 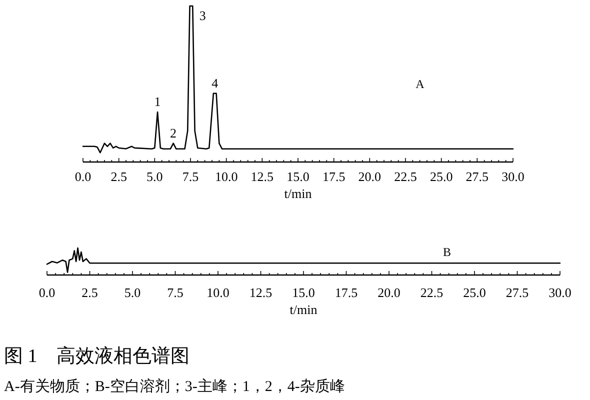 I want to click on annotation: A, so click(x=420, y=84).